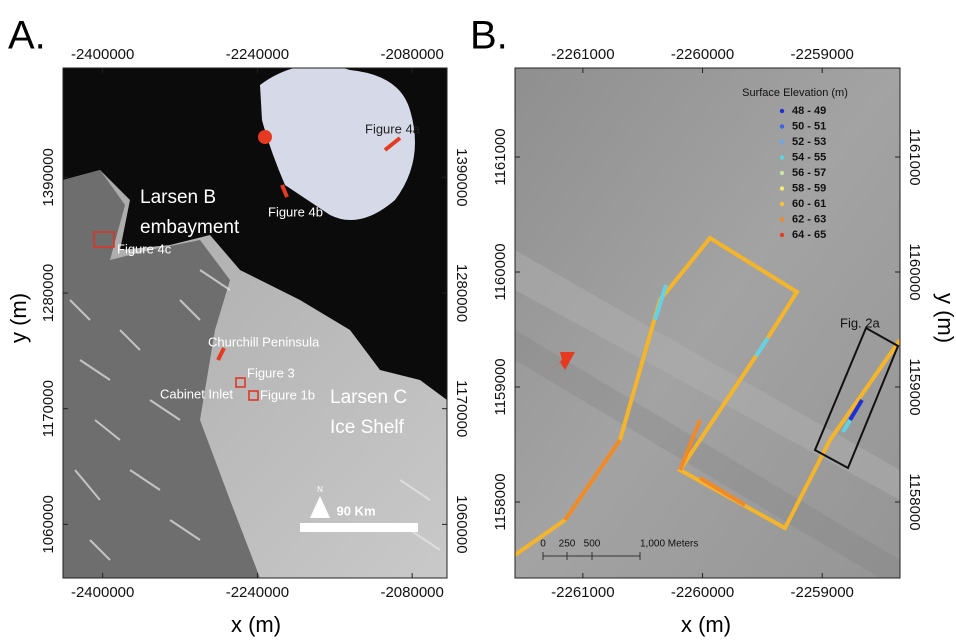 Image resolution: width=956 pixels, height=641 pixels. I want to click on legend-label: 48 - 49, so click(809, 111).